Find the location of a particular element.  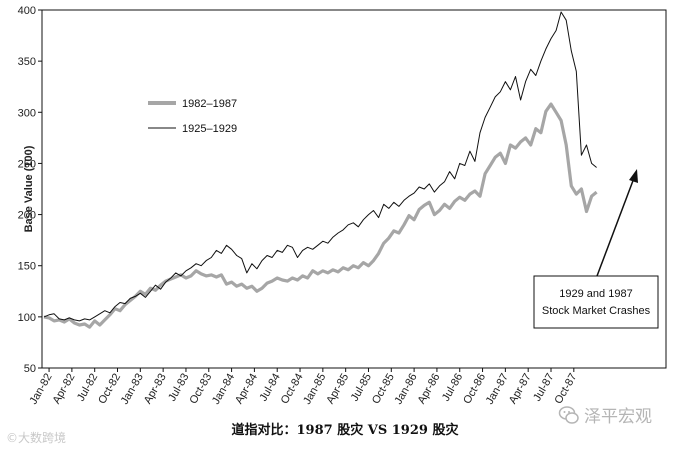

x-tick-label: Jan-87 is located at coordinates (497, 389).